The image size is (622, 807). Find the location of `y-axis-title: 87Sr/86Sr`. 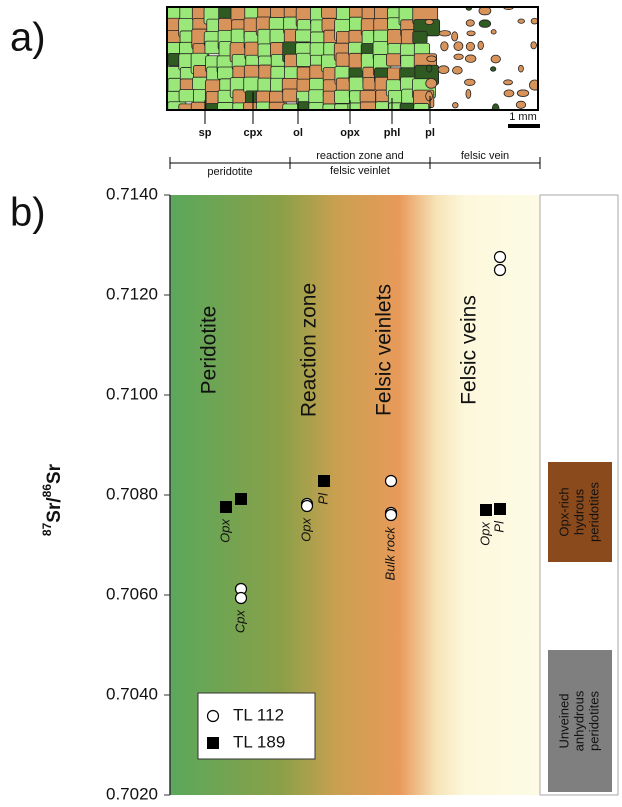

y-axis-title: 87Sr/86Sr is located at coordinates (52, 499).